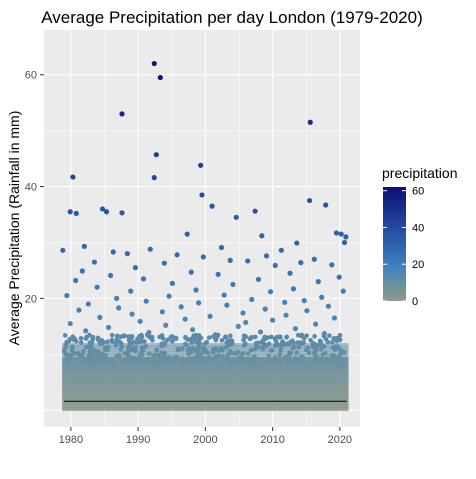 The height and width of the screenshot is (479, 476). What do you see at coordinates (420, 173) in the screenshot?
I see `legend-title: precipitation` at bounding box center [420, 173].